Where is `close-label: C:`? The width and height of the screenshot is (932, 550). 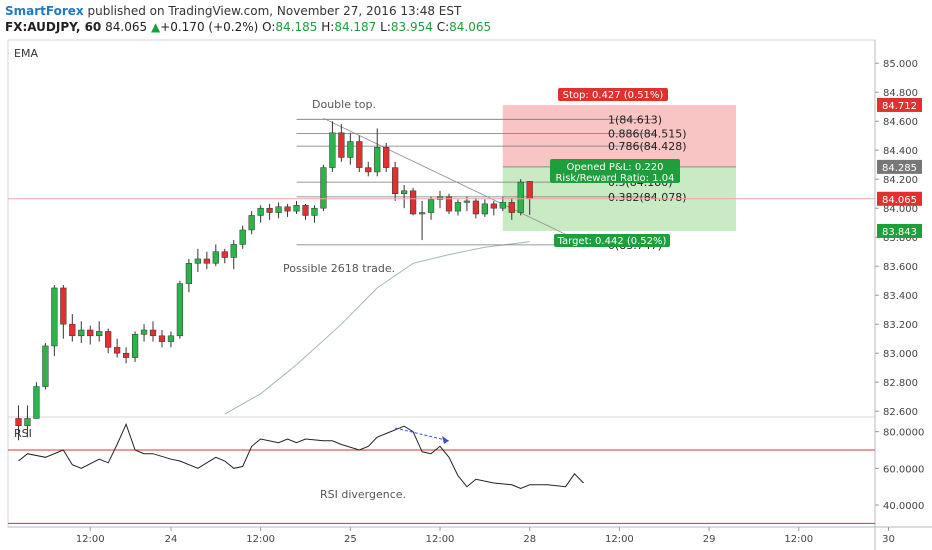 close-label: C: is located at coordinates (443, 27).